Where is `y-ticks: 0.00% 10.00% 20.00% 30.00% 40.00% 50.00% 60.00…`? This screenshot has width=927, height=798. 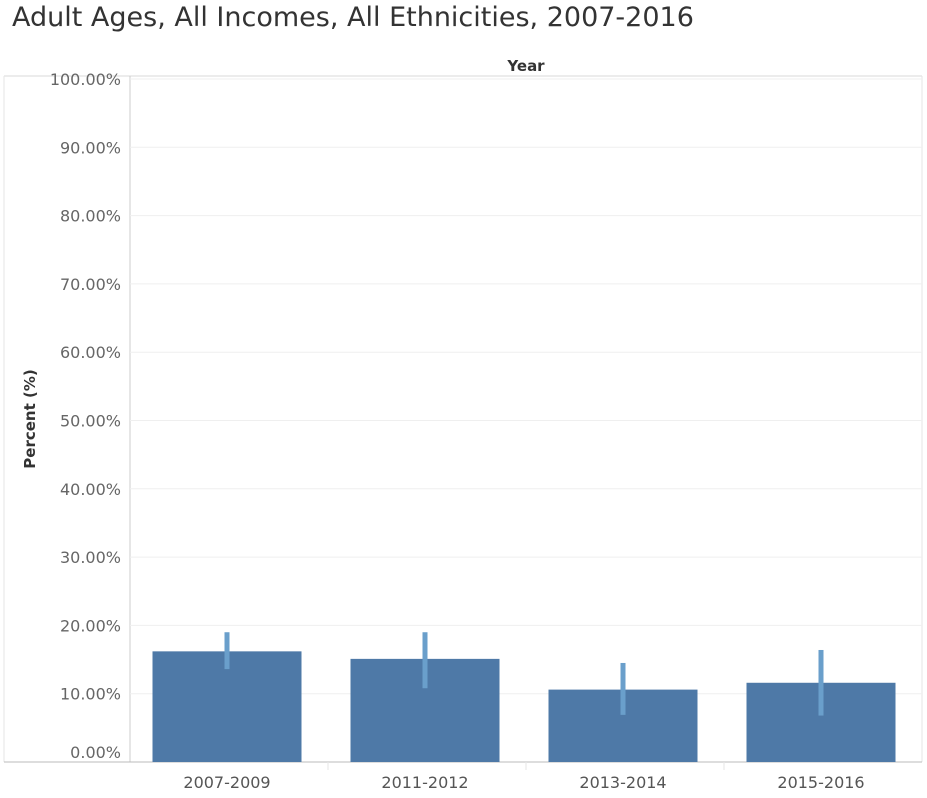 y-ticks: 0.00% 10.00% 20.00% 30.00% 40.00% 50.00% 60.00… is located at coordinates (85, 416).